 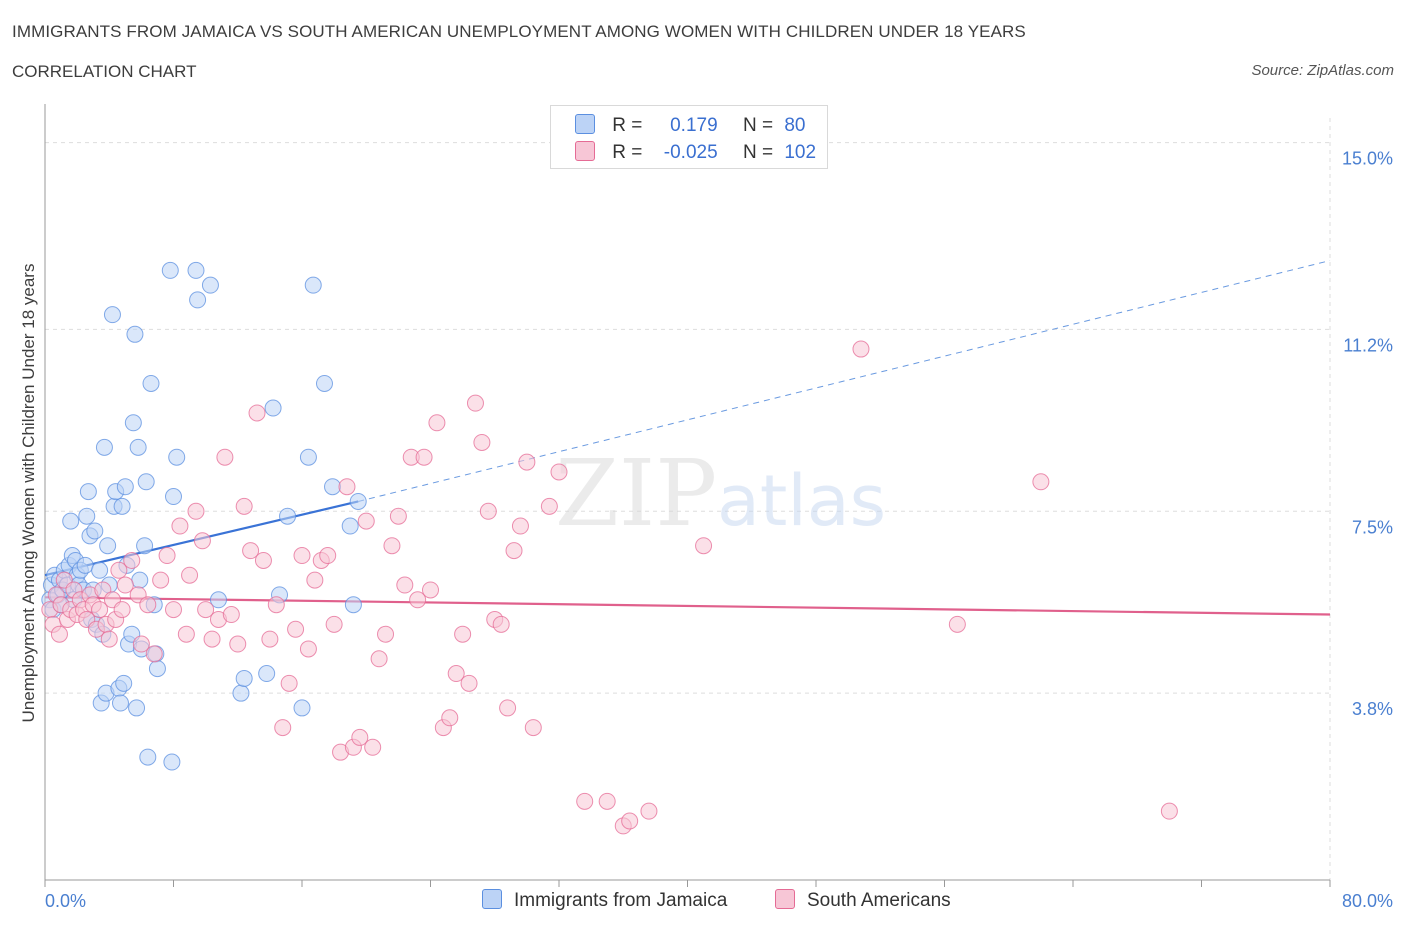 What do you see at coordinates (585, 124) in the screenshot?
I see `legend-swatch-blue` at bounding box center [585, 124].